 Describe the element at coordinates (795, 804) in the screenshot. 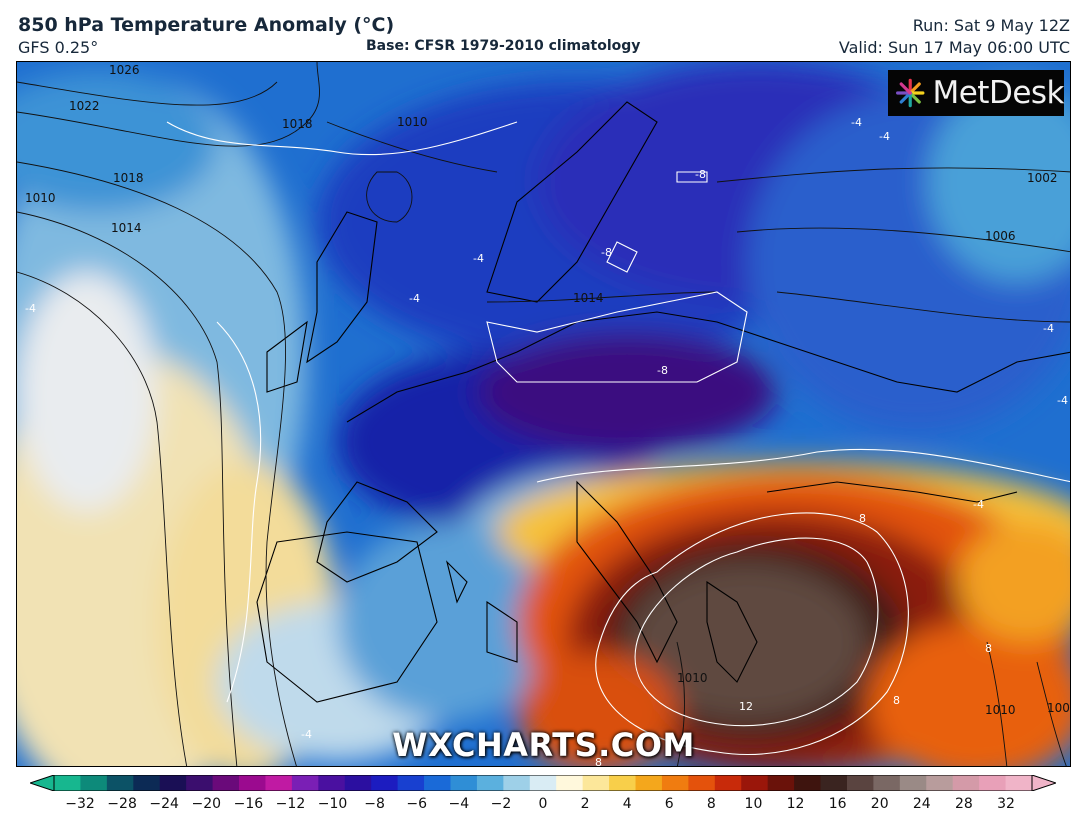

I see `colorbar-tick-label: 12` at that location.